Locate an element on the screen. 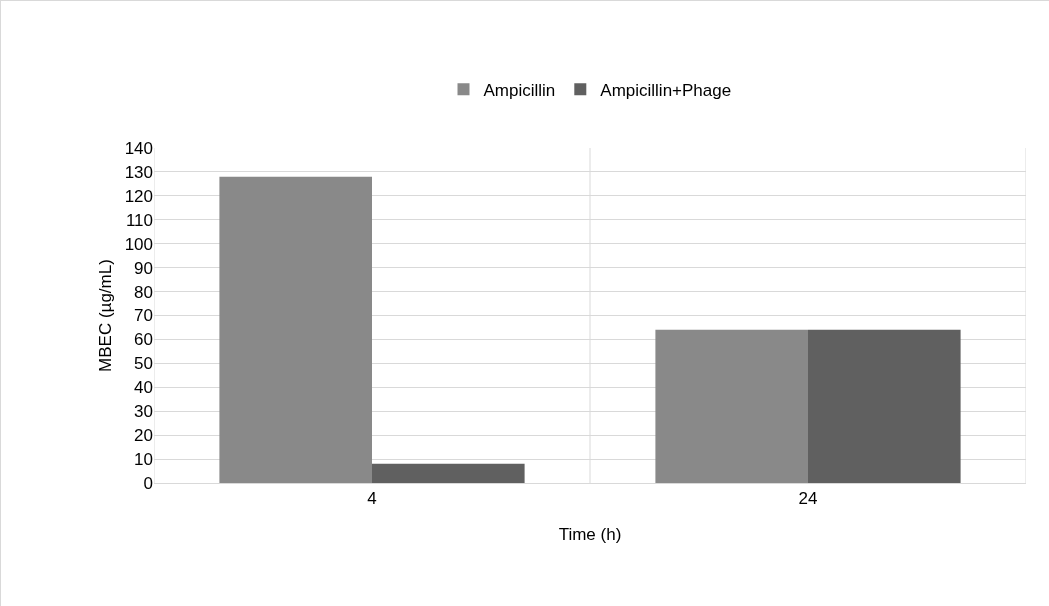 This screenshot has height=606, width=1049. y-tick-label: 30 is located at coordinates (143, 412).